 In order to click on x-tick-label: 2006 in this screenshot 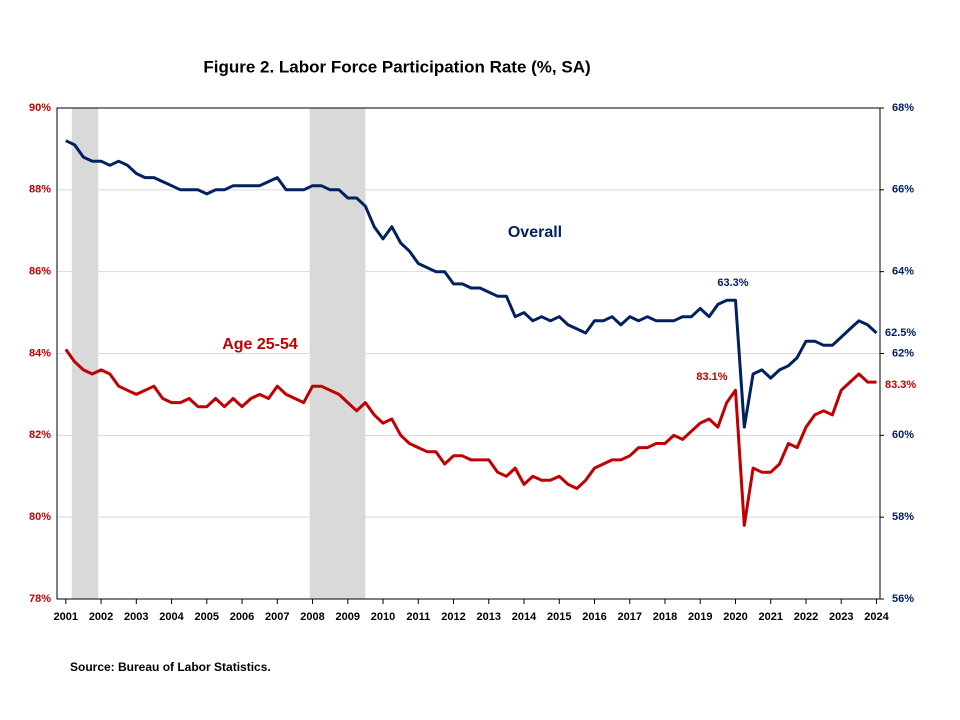, I will do `click(242, 617)`.